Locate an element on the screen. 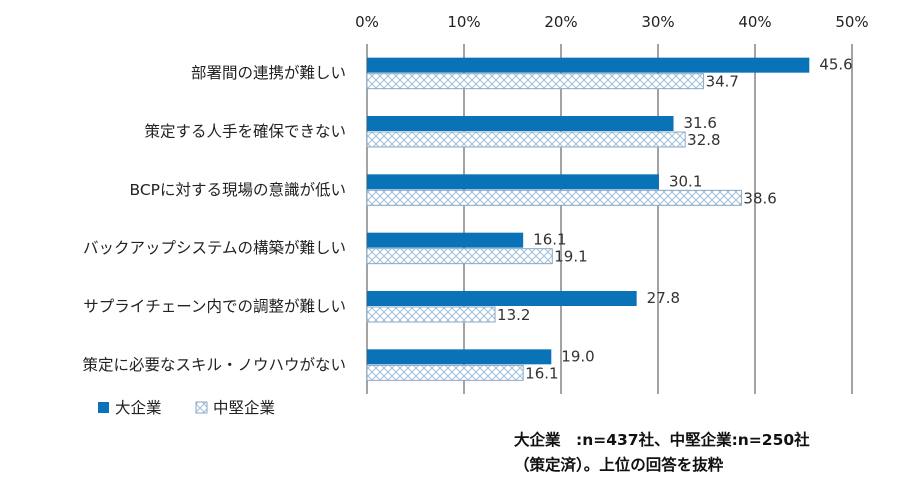 The height and width of the screenshot is (484, 900). data-label-large: 16.1 is located at coordinates (549, 240).